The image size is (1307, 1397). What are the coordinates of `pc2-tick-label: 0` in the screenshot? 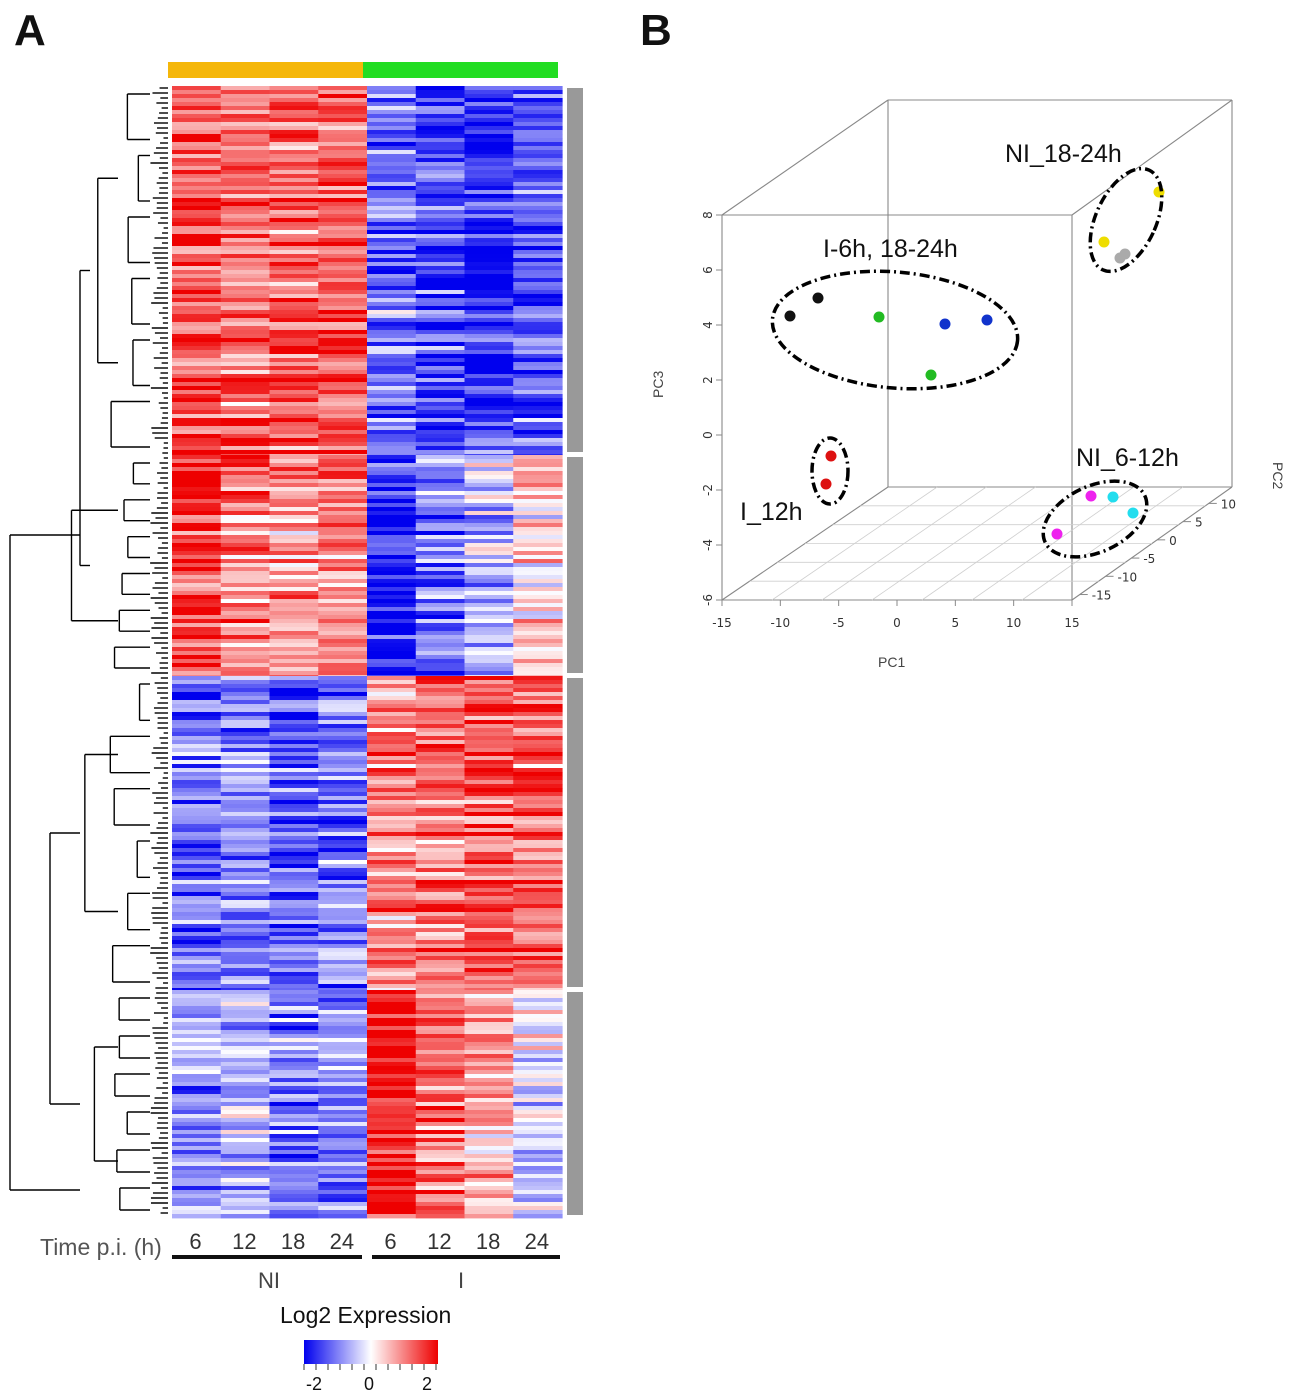 It's located at (1173, 541).